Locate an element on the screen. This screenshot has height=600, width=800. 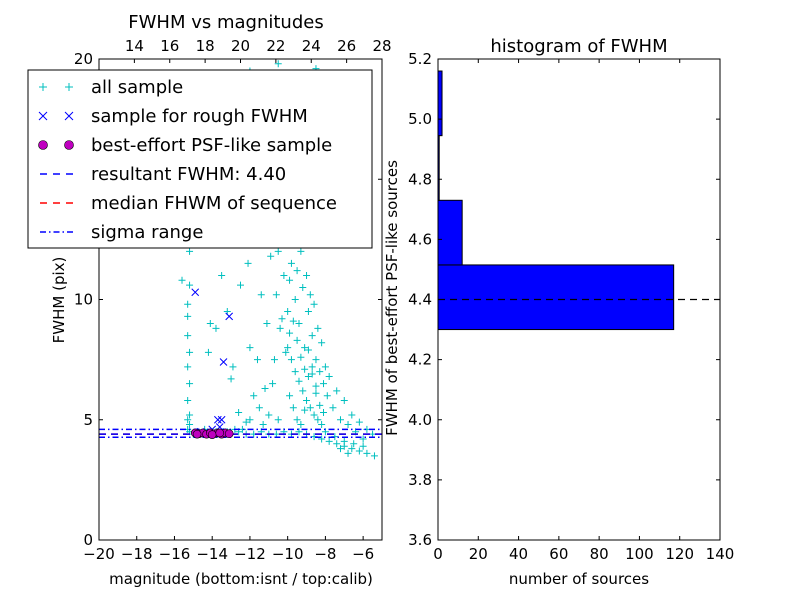
histogram-y-axis-label: FWHM of best-effort PSF-like sources is located at coordinates (392, 298).